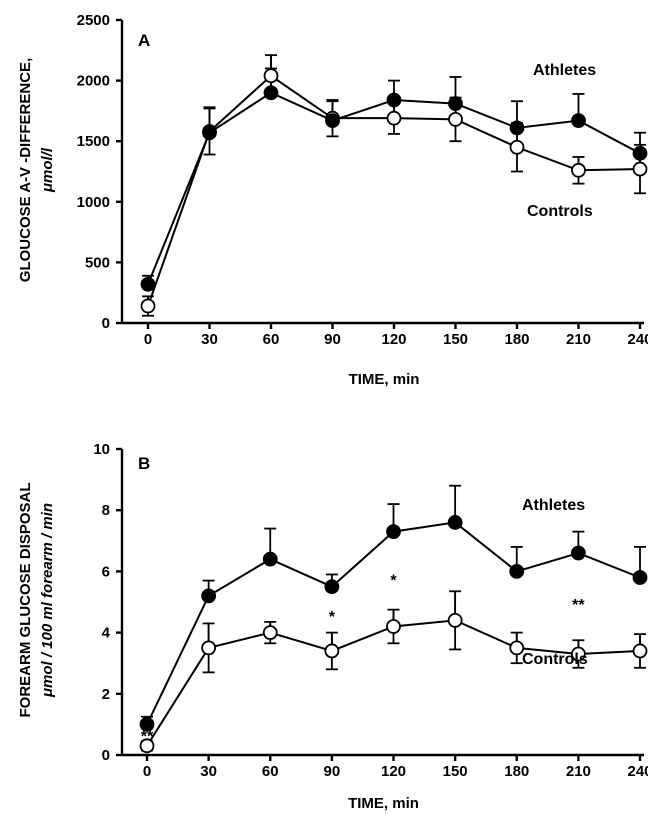  Describe the element at coordinates (93, 202) in the screenshot. I see `y-tick-label: 1000` at that location.